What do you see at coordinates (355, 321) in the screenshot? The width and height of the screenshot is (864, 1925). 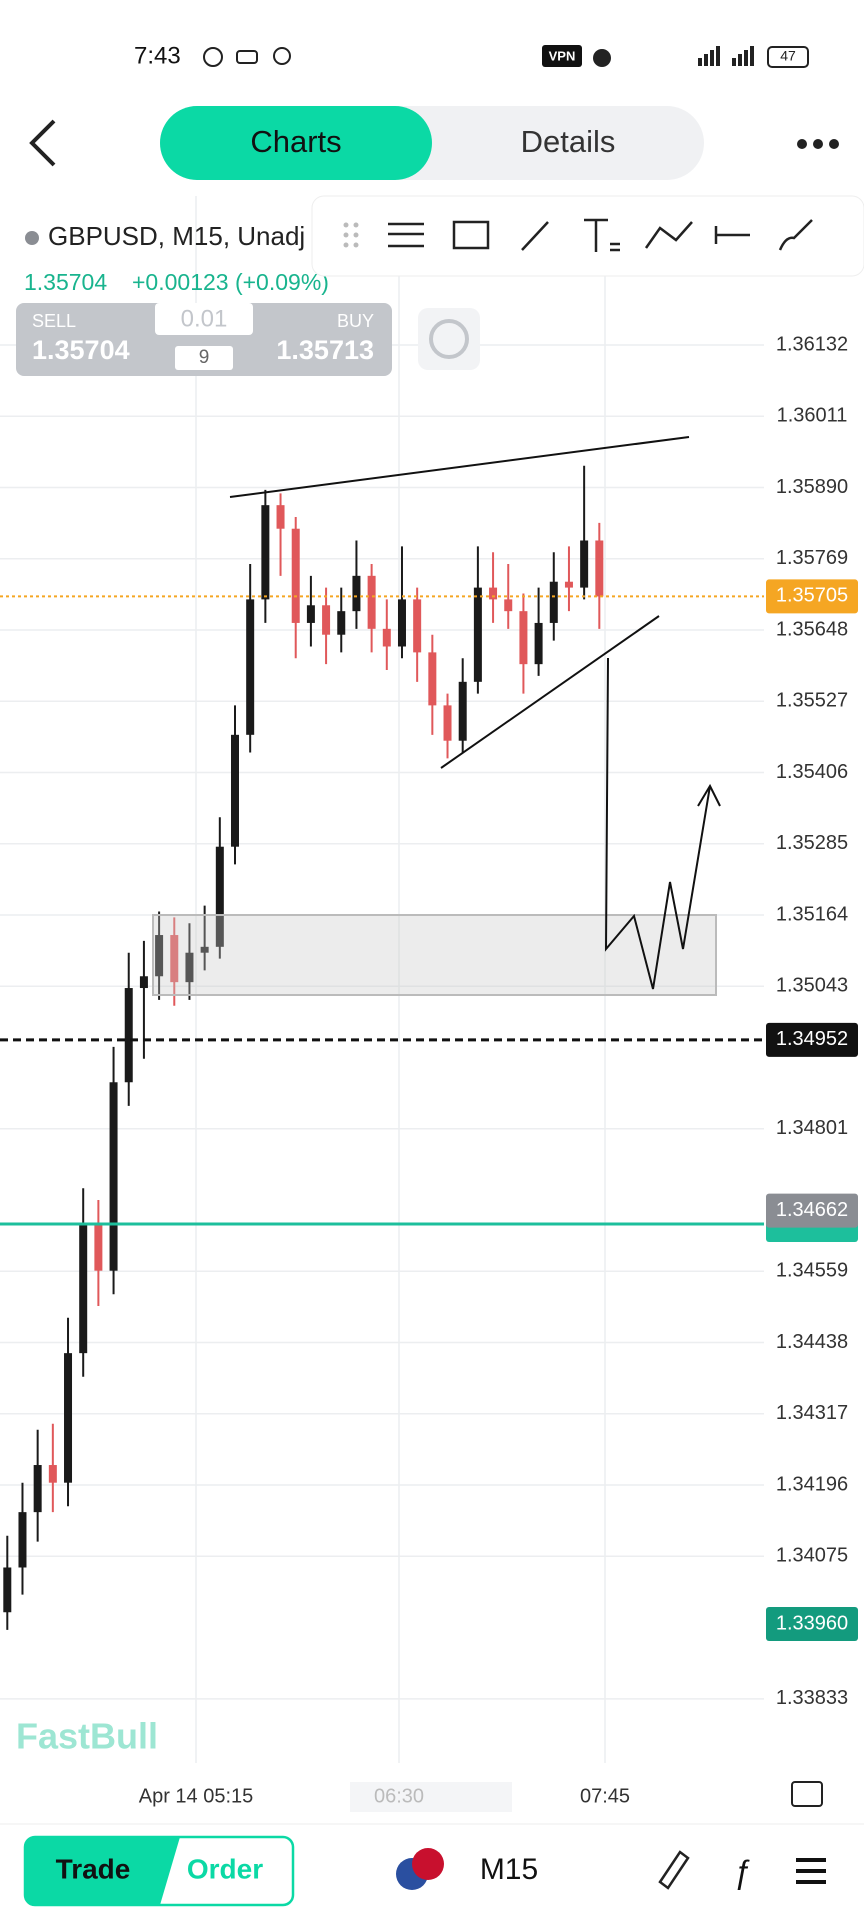 I see `buy-label: BUY` at bounding box center [355, 321].